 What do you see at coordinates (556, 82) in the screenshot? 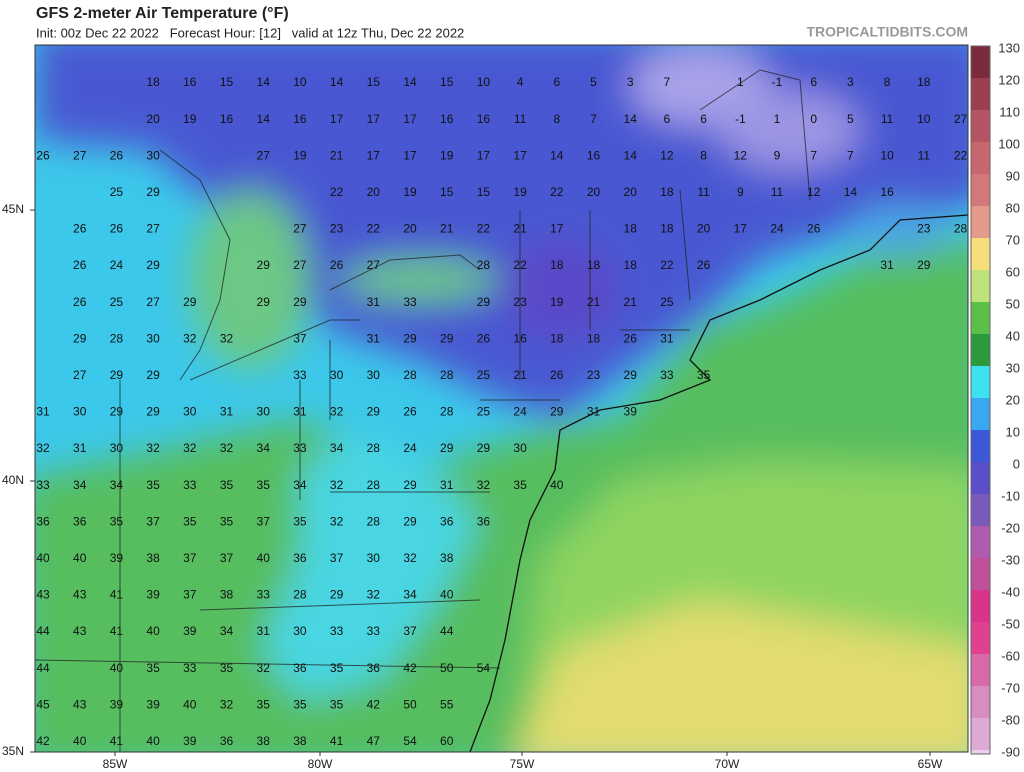
I see `station-value: 6` at bounding box center [556, 82].